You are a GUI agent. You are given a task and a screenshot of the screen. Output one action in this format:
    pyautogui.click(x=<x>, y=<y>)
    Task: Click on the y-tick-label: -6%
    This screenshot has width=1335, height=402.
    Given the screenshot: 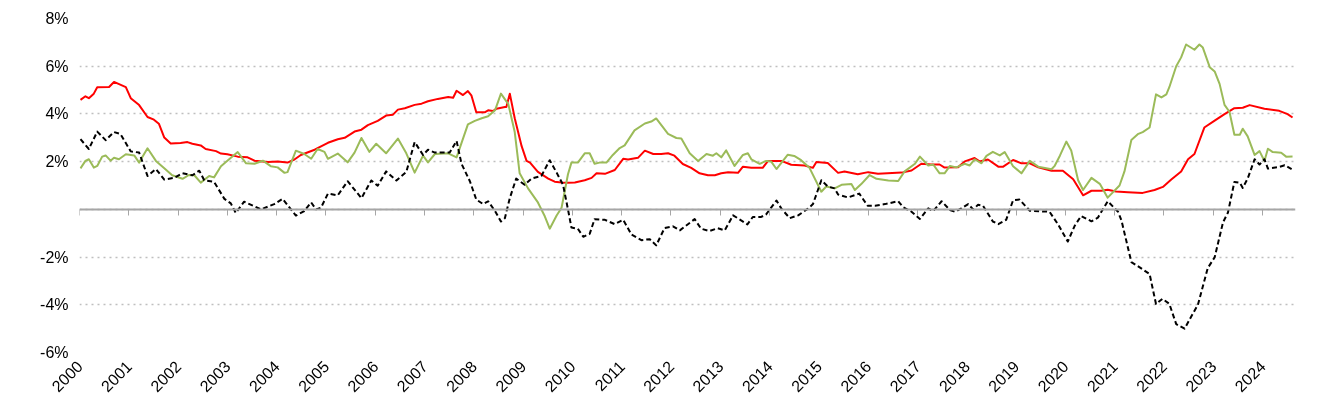 What is the action you would take?
    pyautogui.click(x=54, y=352)
    